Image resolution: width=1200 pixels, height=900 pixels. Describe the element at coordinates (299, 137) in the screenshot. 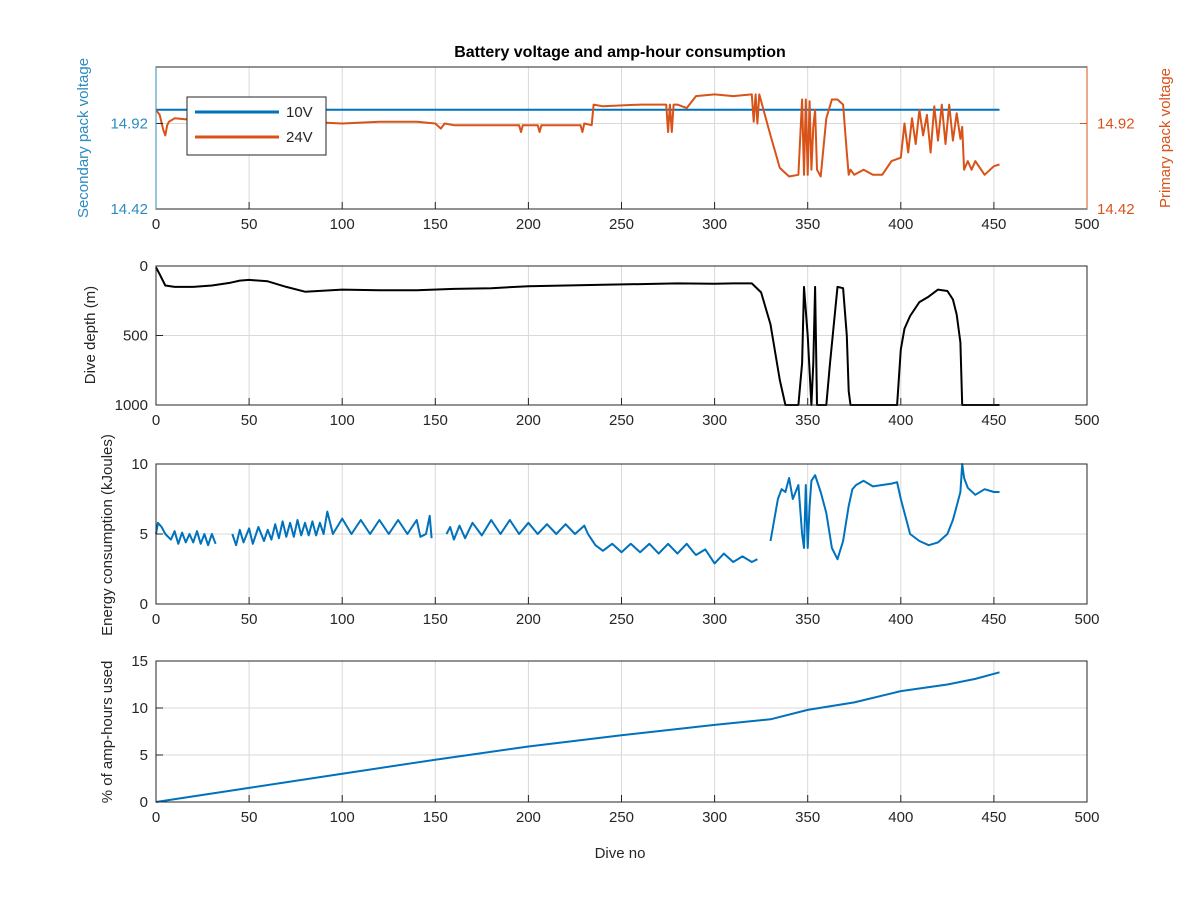

I see `legend-label-24v: 24V` at that location.